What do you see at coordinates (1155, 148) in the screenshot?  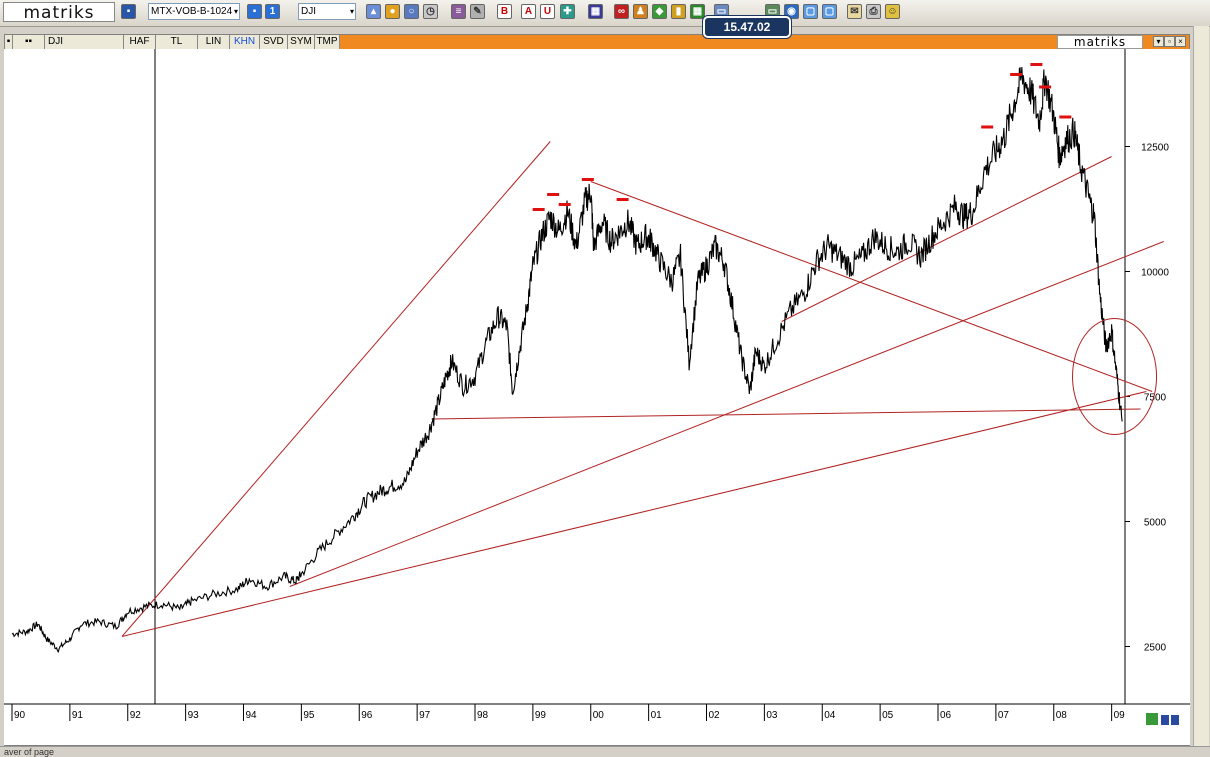 I see `y-tick-label: 12500` at bounding box center [1155, 148].